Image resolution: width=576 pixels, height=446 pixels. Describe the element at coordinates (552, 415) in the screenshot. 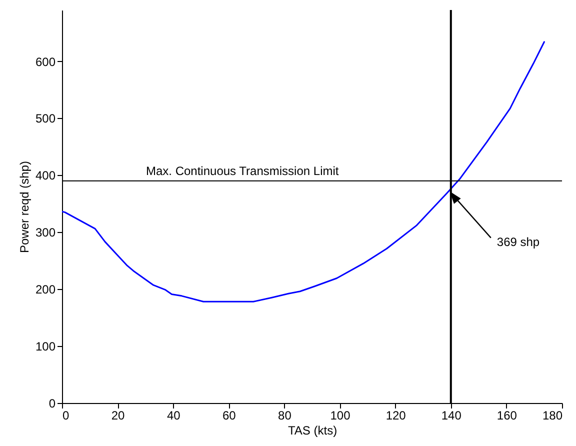

I see `x-tick-label: 180` at that location.